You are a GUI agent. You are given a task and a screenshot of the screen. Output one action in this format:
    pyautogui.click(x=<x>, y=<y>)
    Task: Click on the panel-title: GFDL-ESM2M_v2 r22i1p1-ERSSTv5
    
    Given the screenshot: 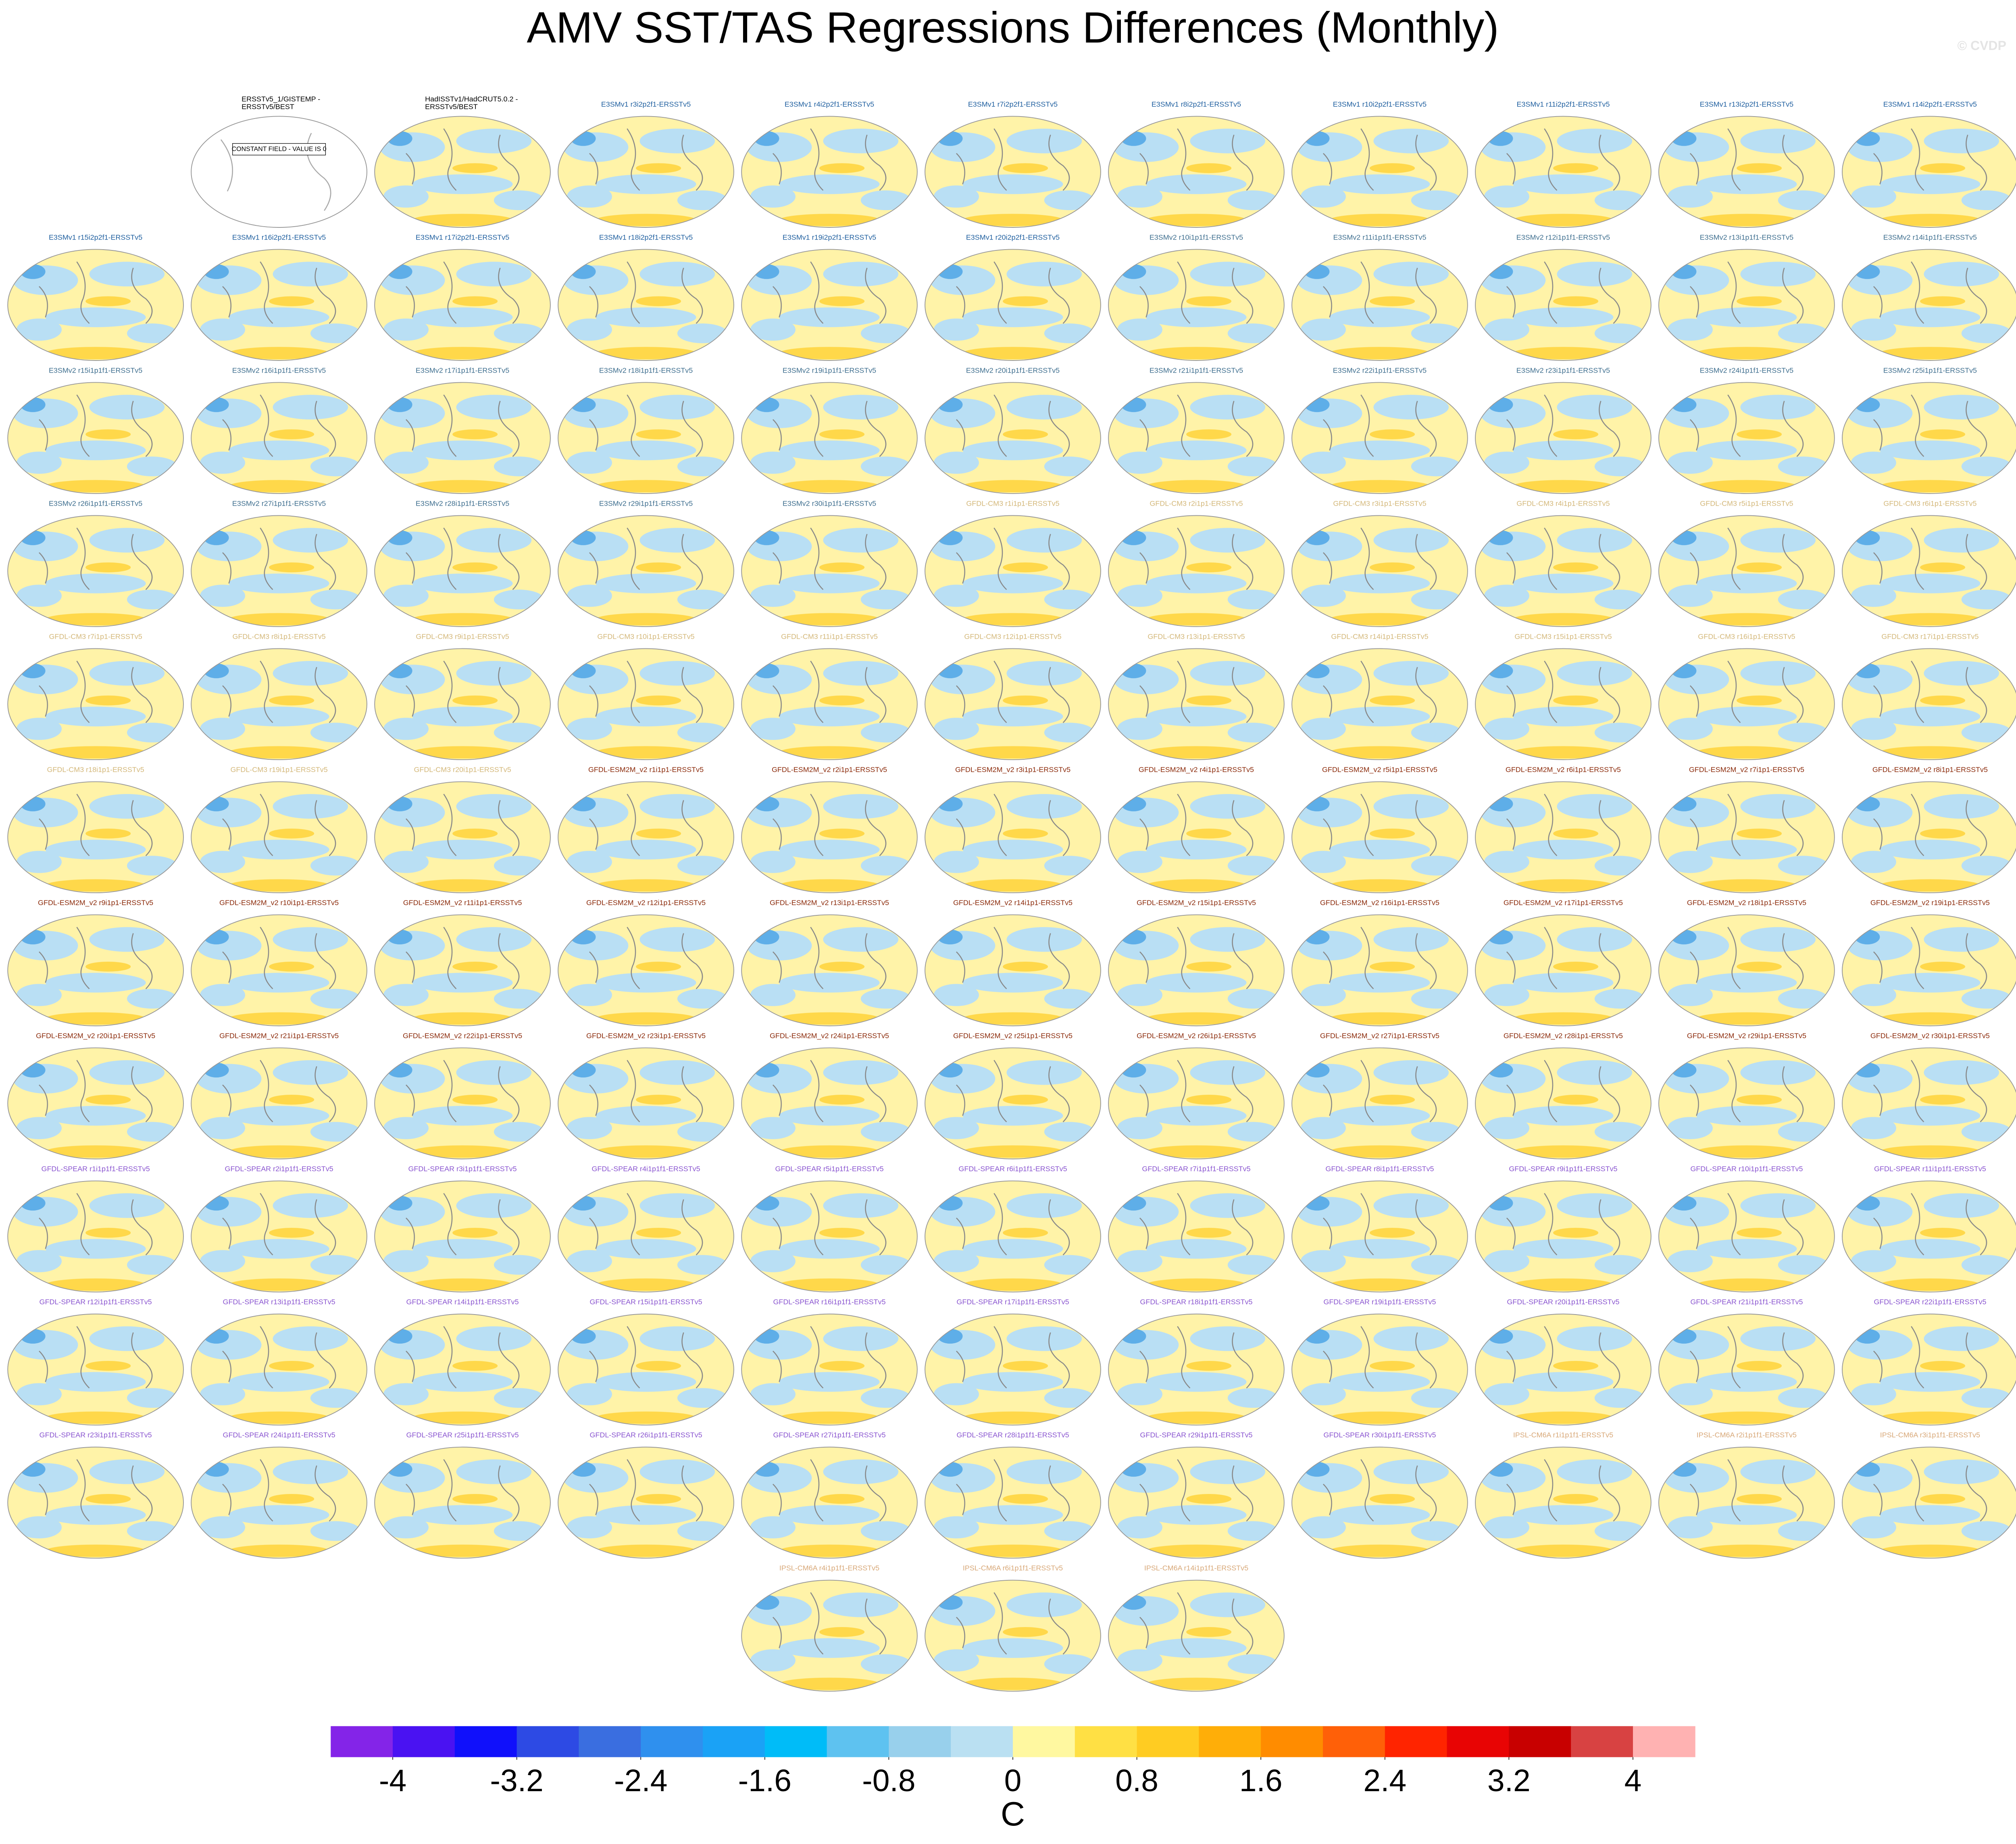 What is the action you would take?
    pyautogui.click(x=463, y=1035)
    